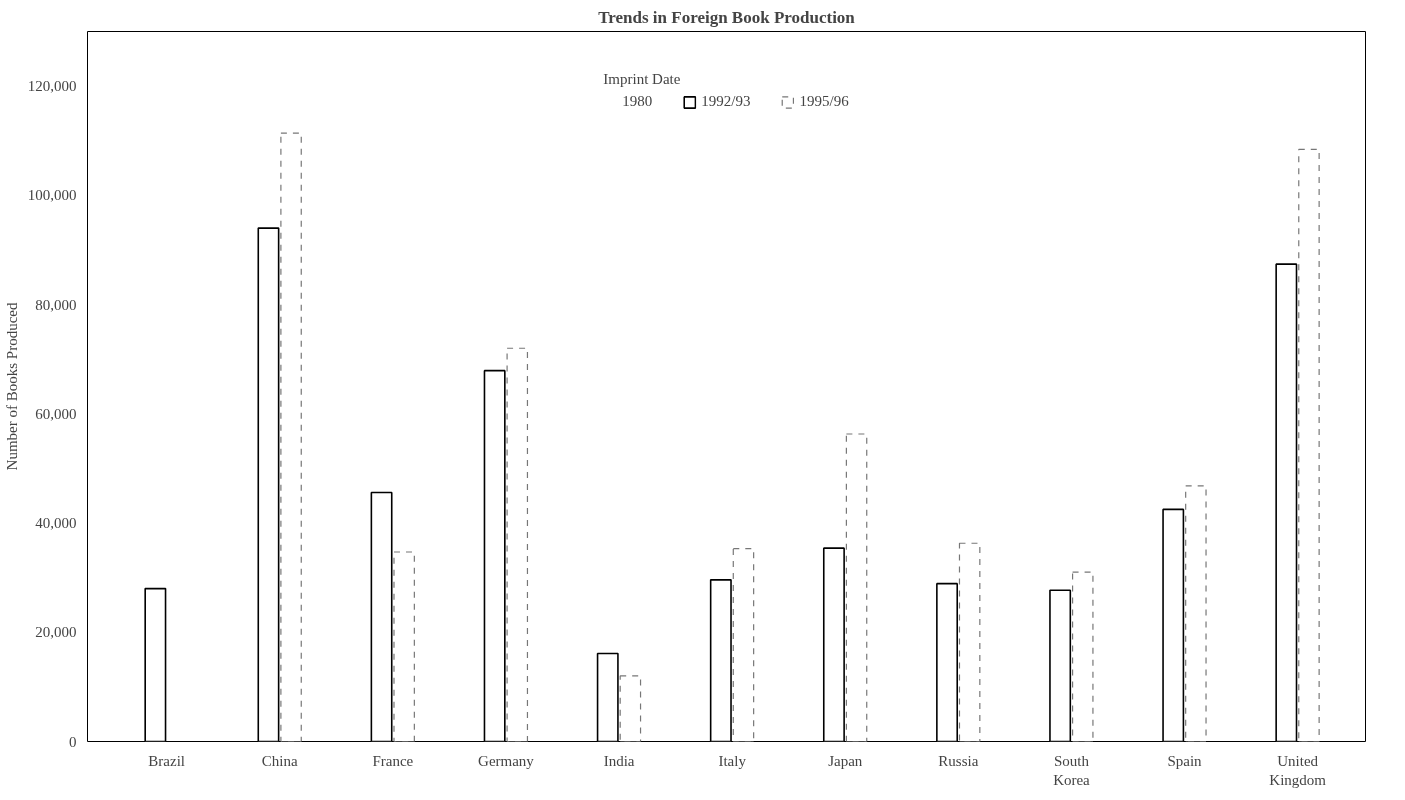 The width and height of the screenshot is (1405, 800). What do you see at coordinates (619, 760) in the screenshot?
I see `x-tick-label: India` at bounding box center [619, 760].